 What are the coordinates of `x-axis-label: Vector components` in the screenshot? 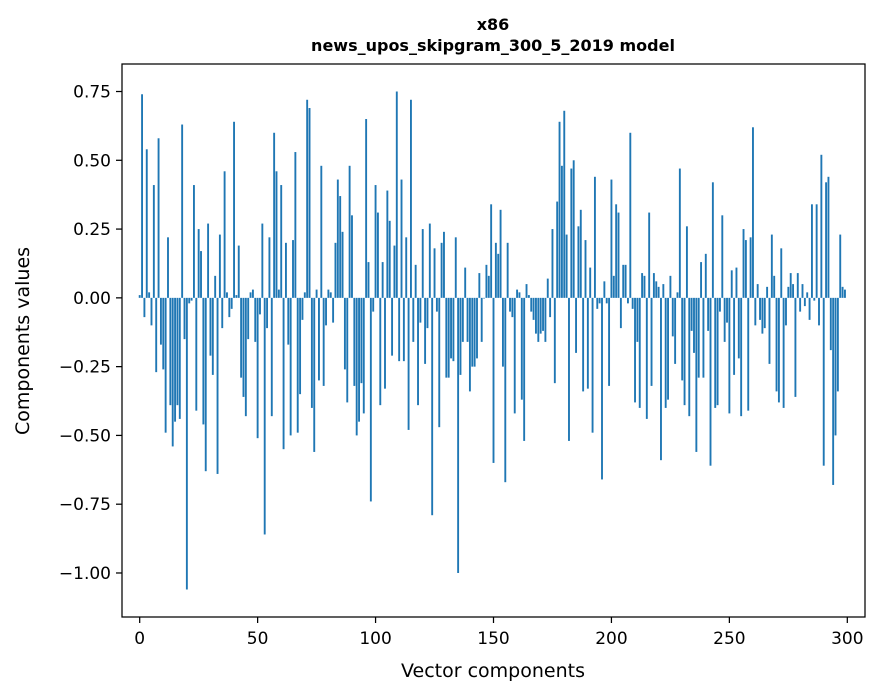 It's located at (493, 671).